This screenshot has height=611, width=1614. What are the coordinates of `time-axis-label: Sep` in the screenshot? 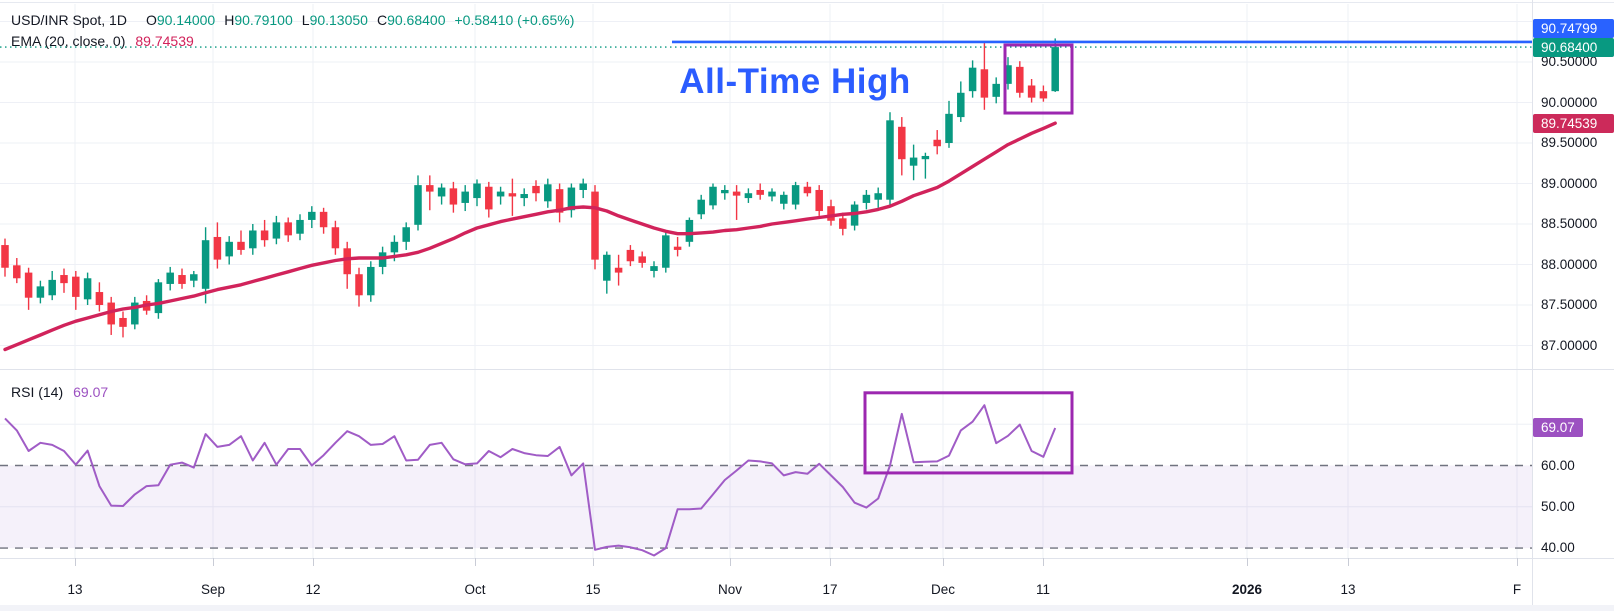 It's located at (213, 589).